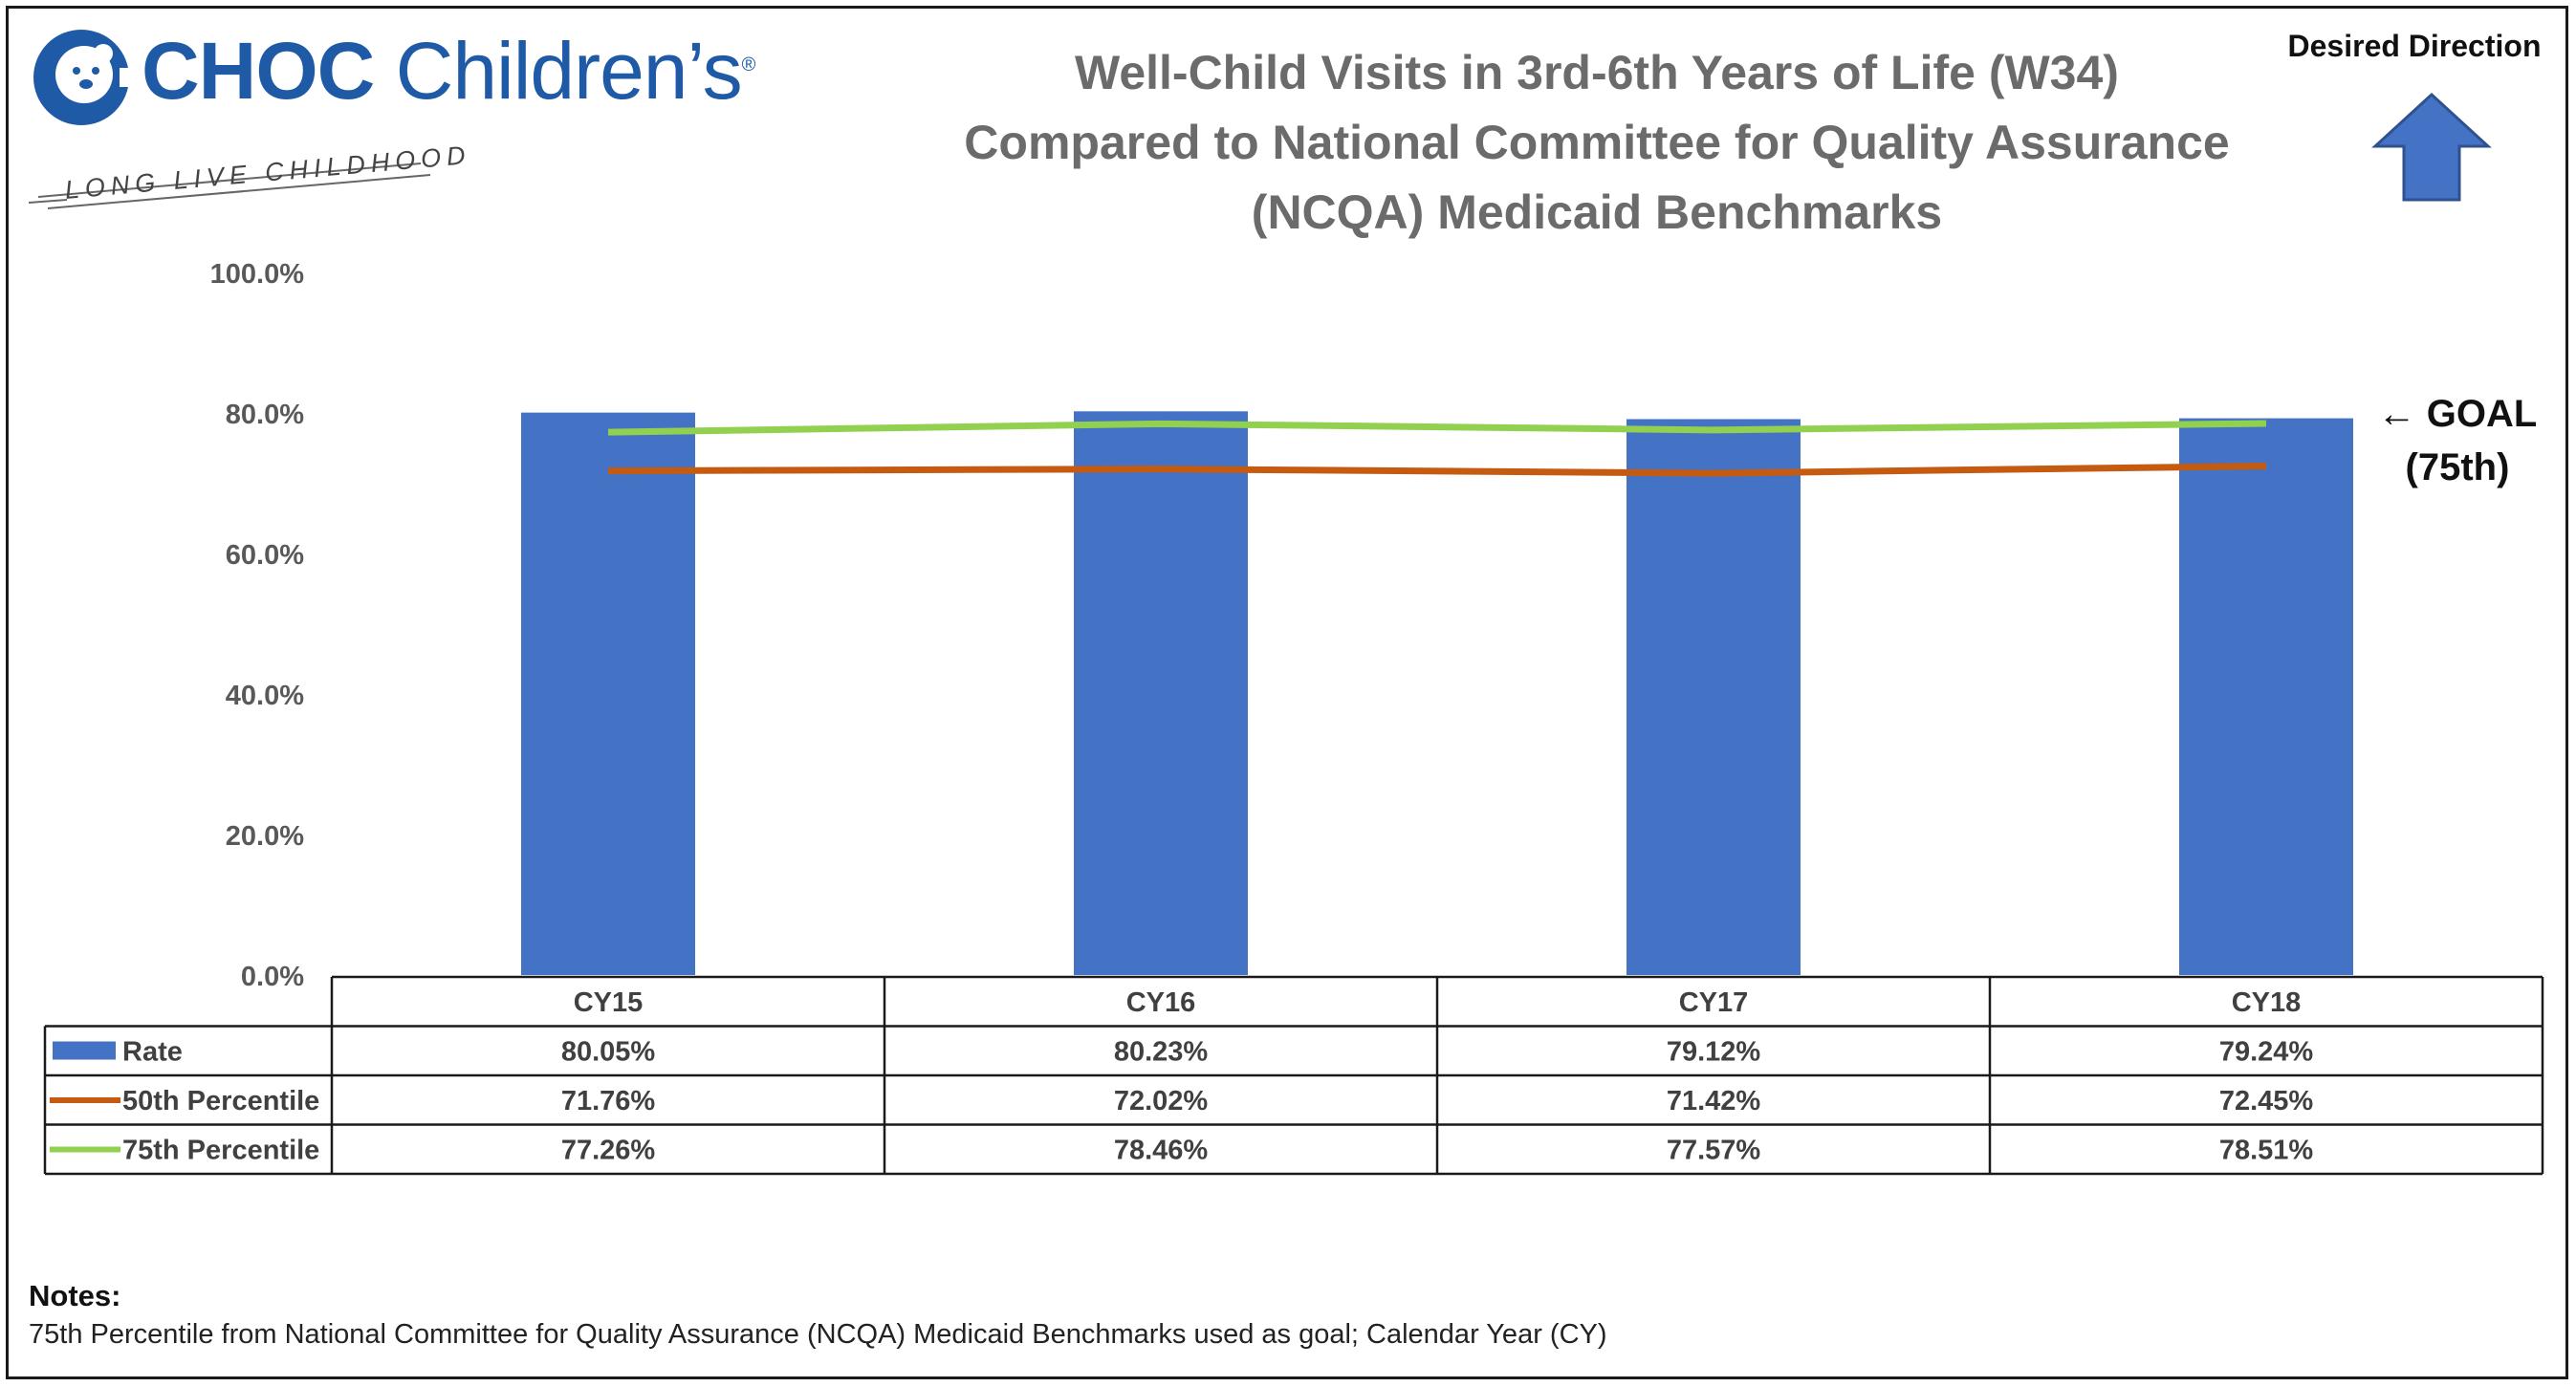 This screenshot has height=1387, width=2576. I want to click on p75-line, so click(1437, 428).